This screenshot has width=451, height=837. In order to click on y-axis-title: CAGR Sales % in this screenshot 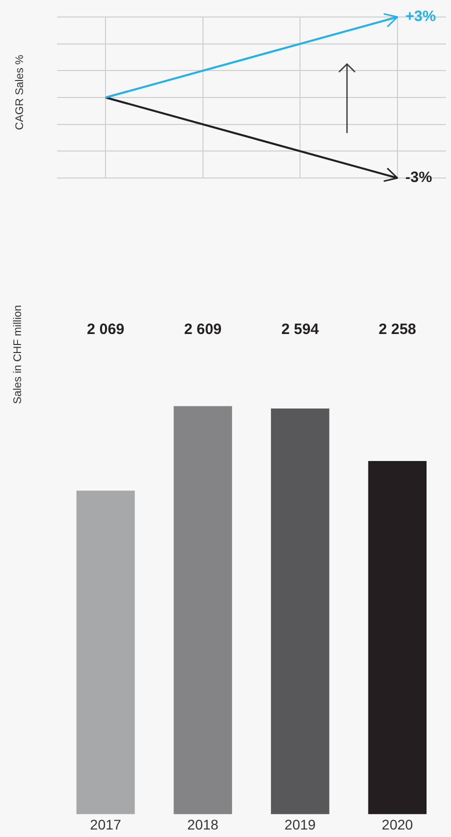, I will do `click(20, 92)`.